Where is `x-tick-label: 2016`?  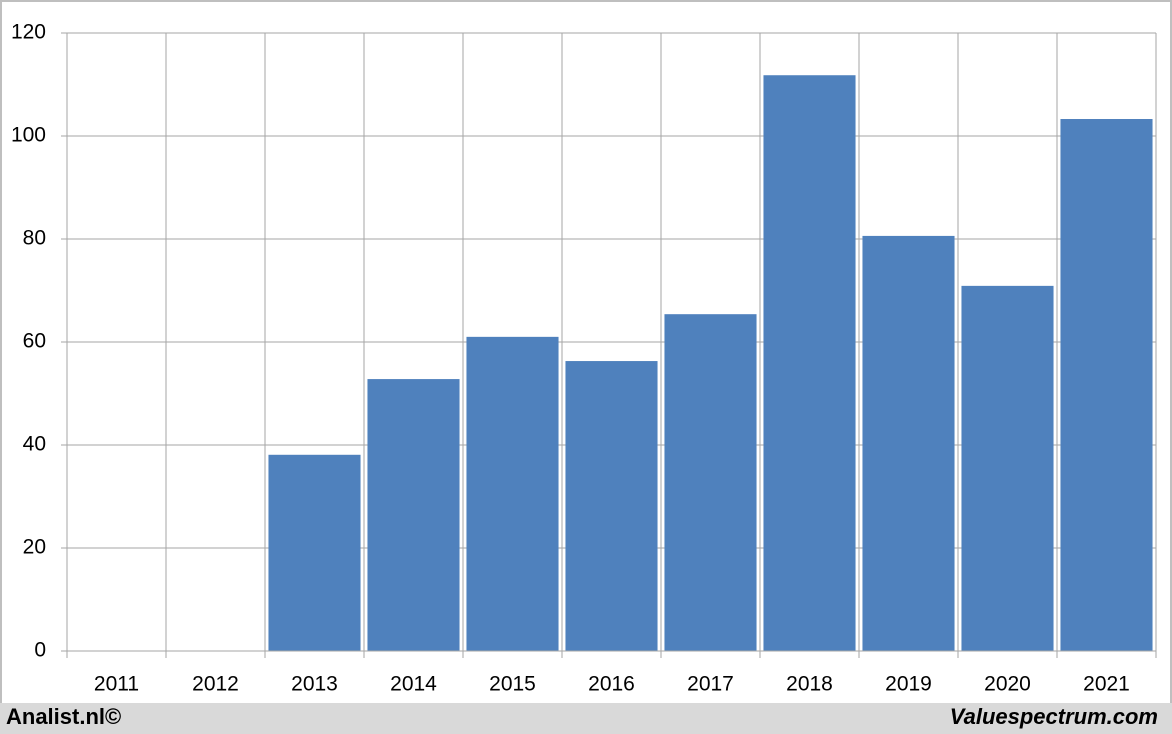 x-tick-label: 2016 is located at coordinates (611, 684).